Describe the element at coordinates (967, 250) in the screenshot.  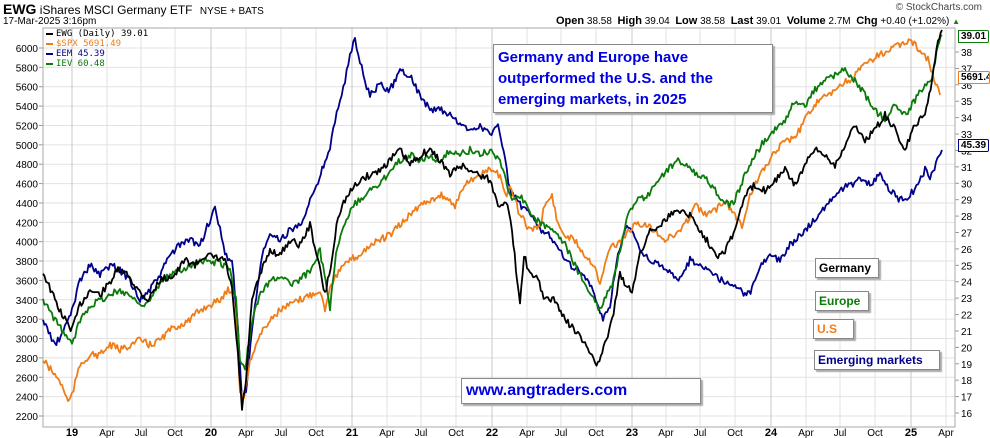
I see `svg-text: 26` at that location.